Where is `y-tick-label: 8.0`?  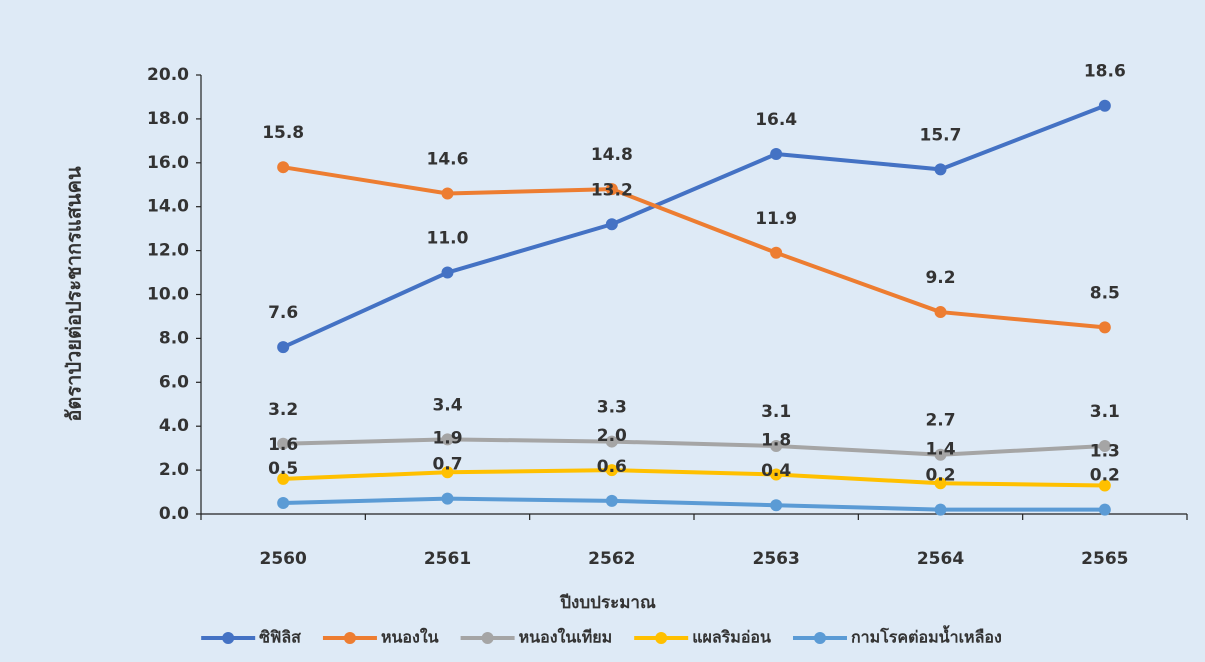 y-tick-label: 8.0 is located at coordinates (174, 338).